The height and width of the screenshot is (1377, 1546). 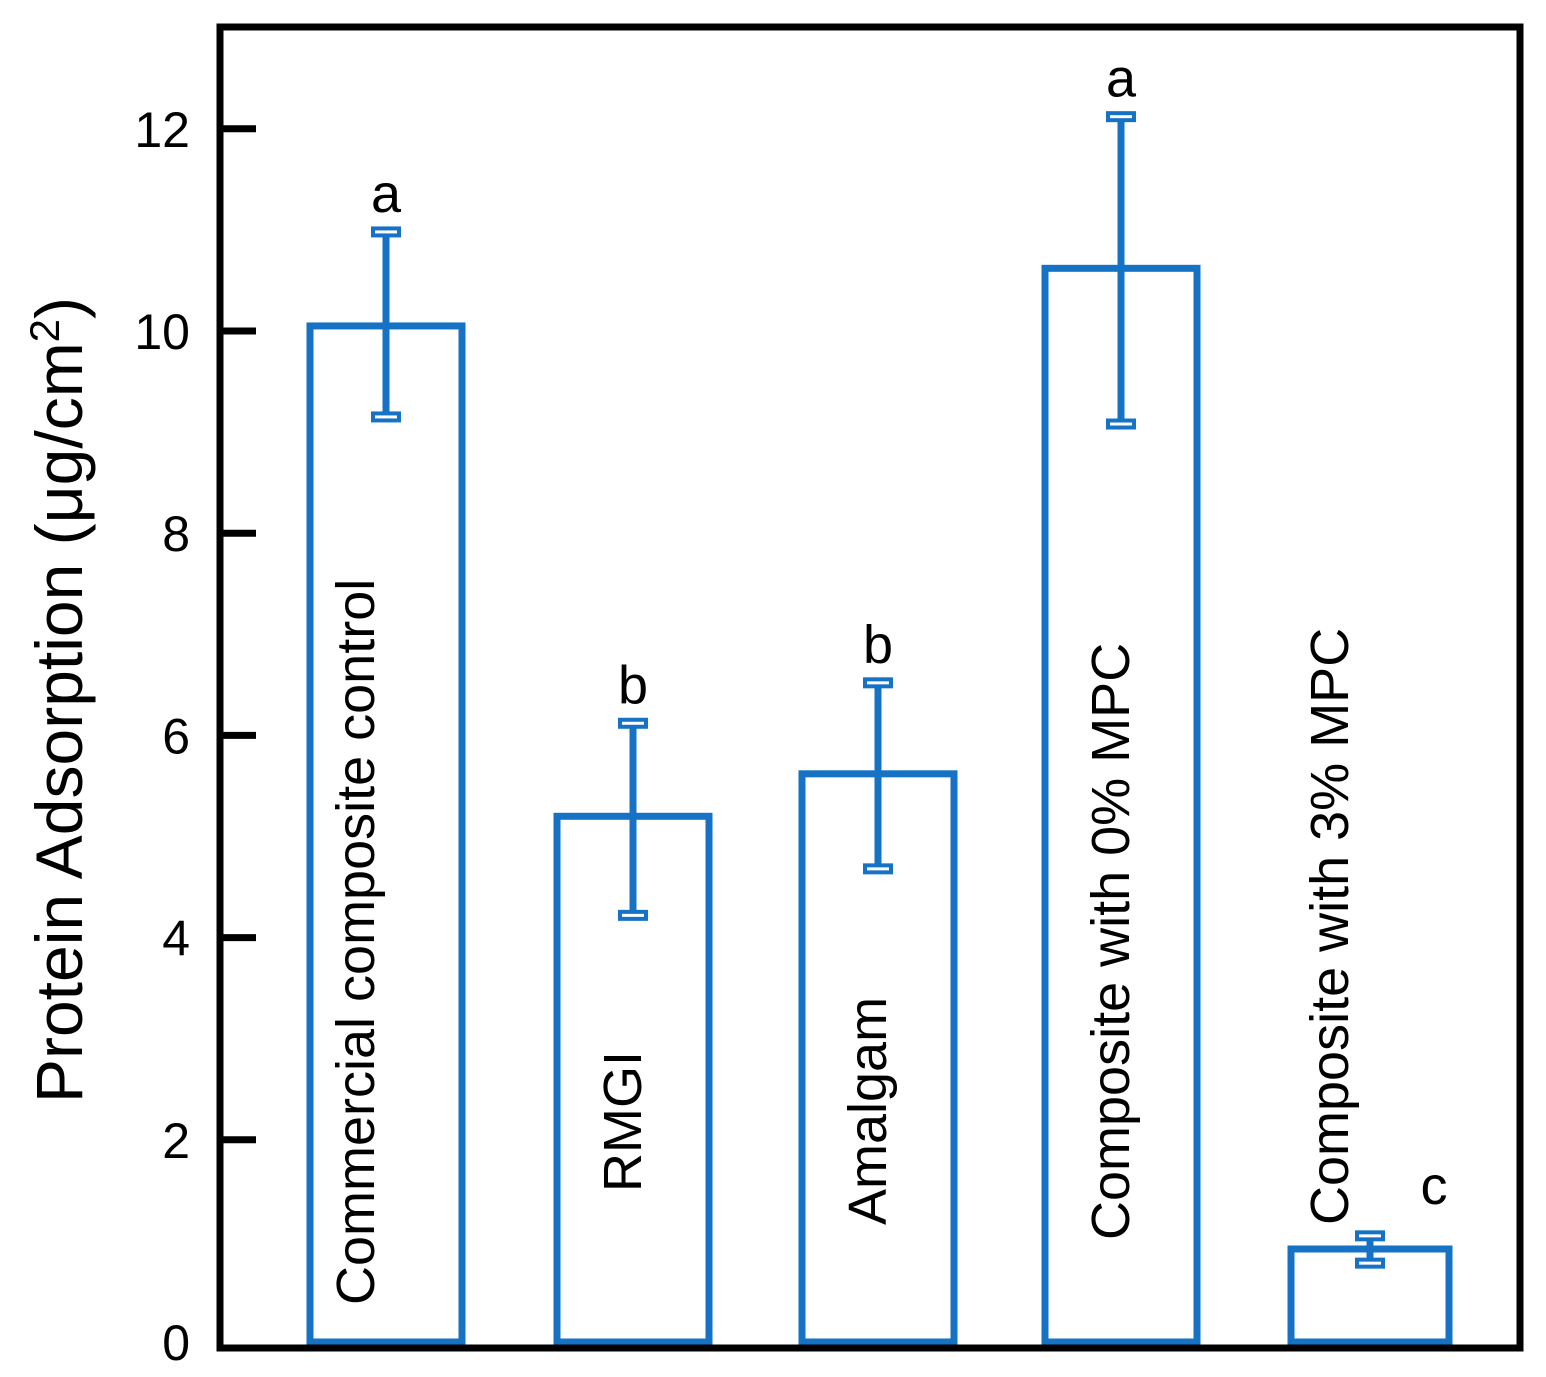 What do you see at coordinates (59, 722) in the screenshot?
I see `y-axis-title-text: Protein Adsorption (μg/cm` at bounding box center [59, 722].